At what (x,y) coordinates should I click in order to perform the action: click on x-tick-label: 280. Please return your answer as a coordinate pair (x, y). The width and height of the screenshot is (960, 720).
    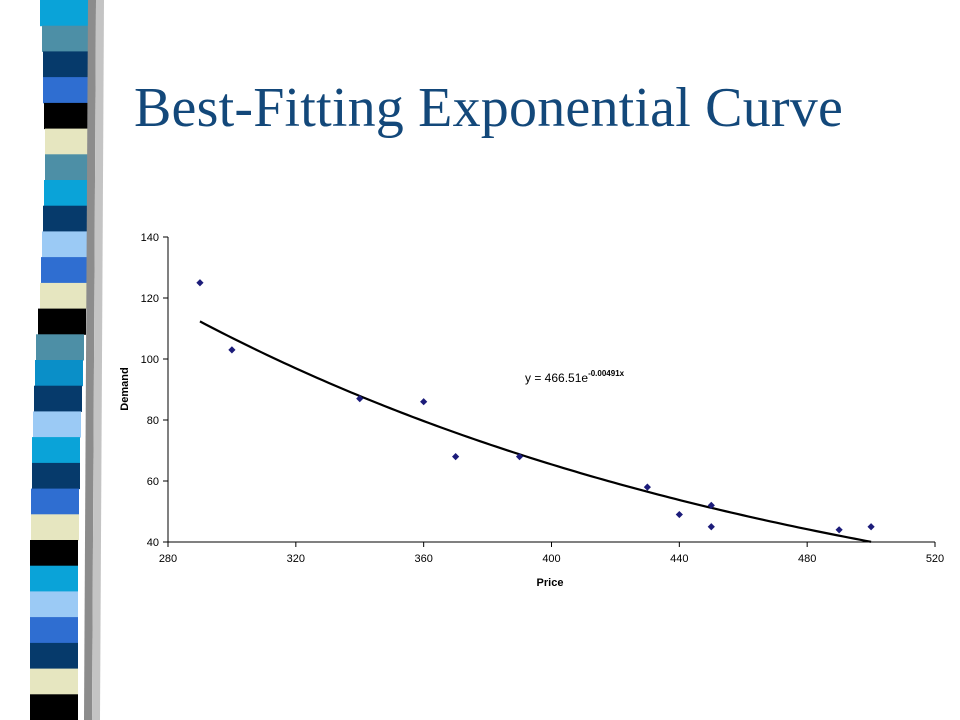
    Looking at the image, I should click on (168, 559).